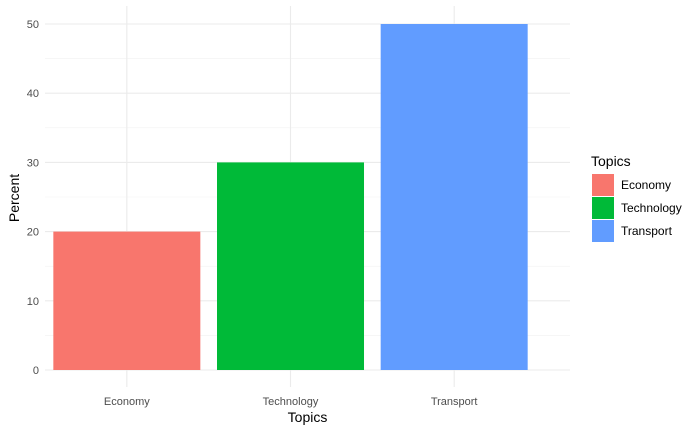 Image resolution: width=700 pixels, height=432 pixels. I want to click on bar-economy, so click(127, 300).